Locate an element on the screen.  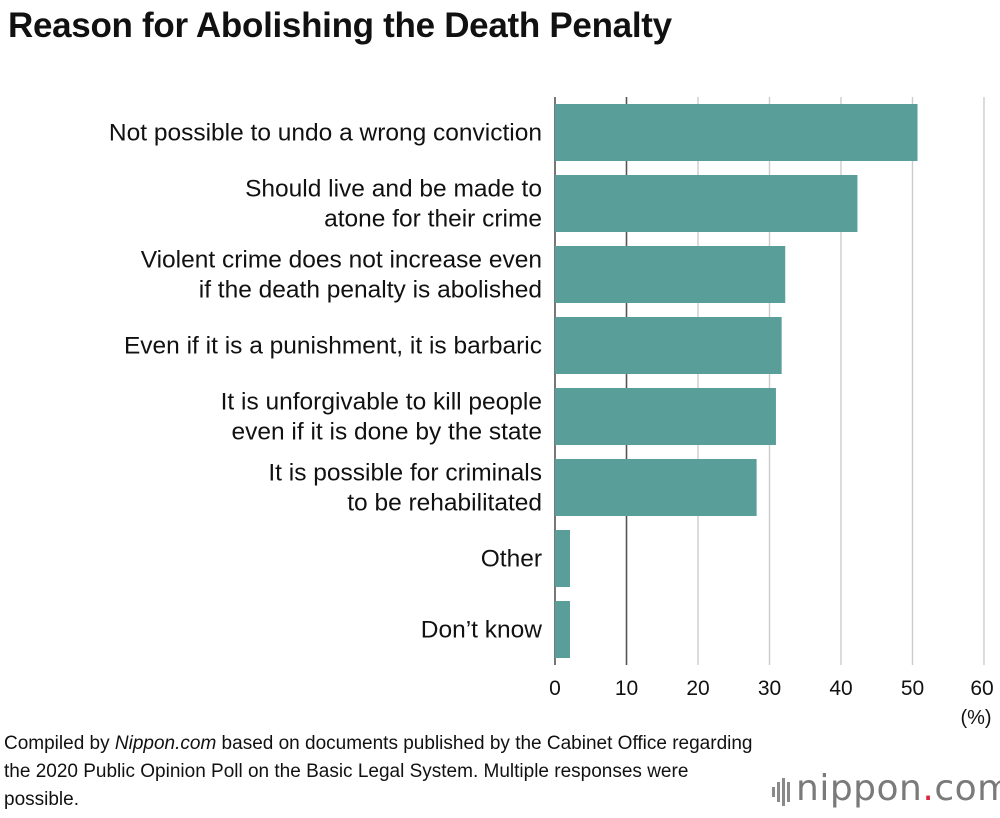
category-label: Not possible to undo a wrong conviction is located at coordinates (325, 133).